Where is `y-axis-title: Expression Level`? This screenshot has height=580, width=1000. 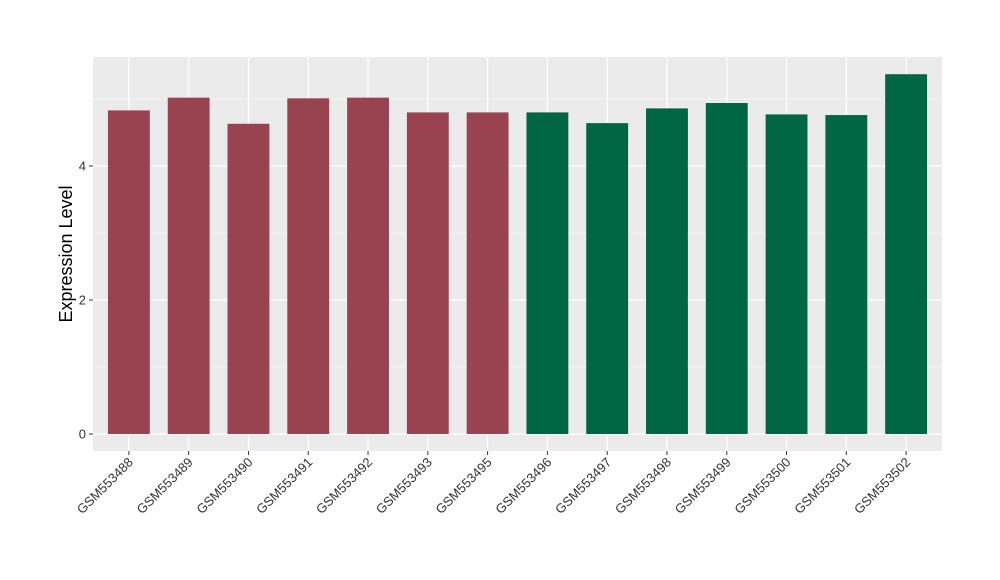 y-axis-title: Expression Level is located at coordinates (66, 253).